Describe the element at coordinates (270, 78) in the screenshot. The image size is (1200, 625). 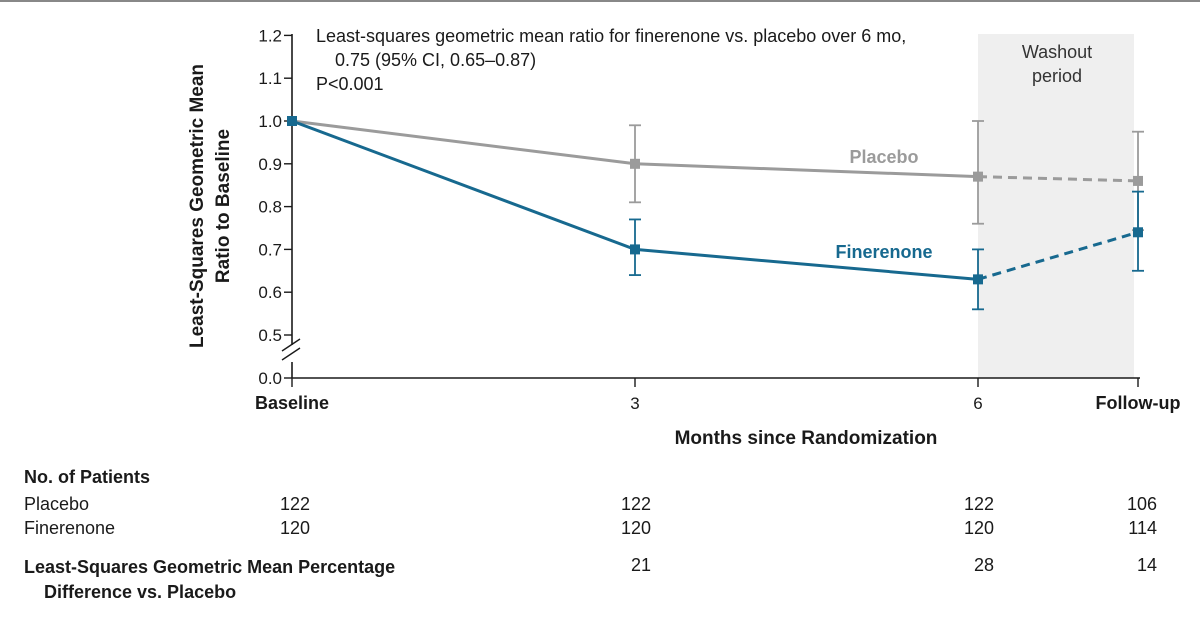
I see `y-tick-label: 1.1` at that location.